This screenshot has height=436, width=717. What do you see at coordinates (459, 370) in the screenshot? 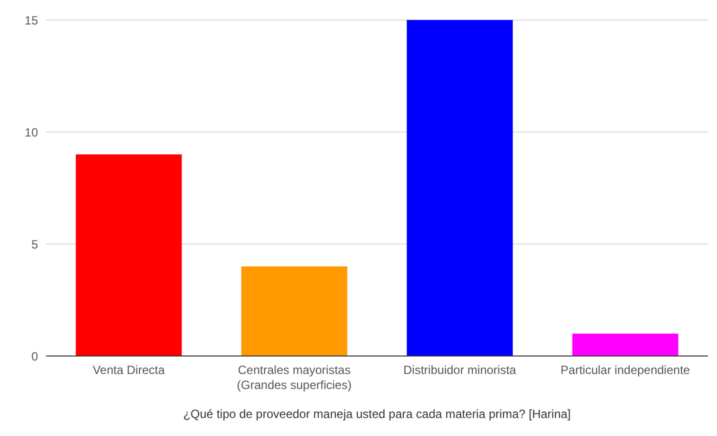
I see `x-tick-label: Distribuidor minorista` at bounding box center [459, 370].